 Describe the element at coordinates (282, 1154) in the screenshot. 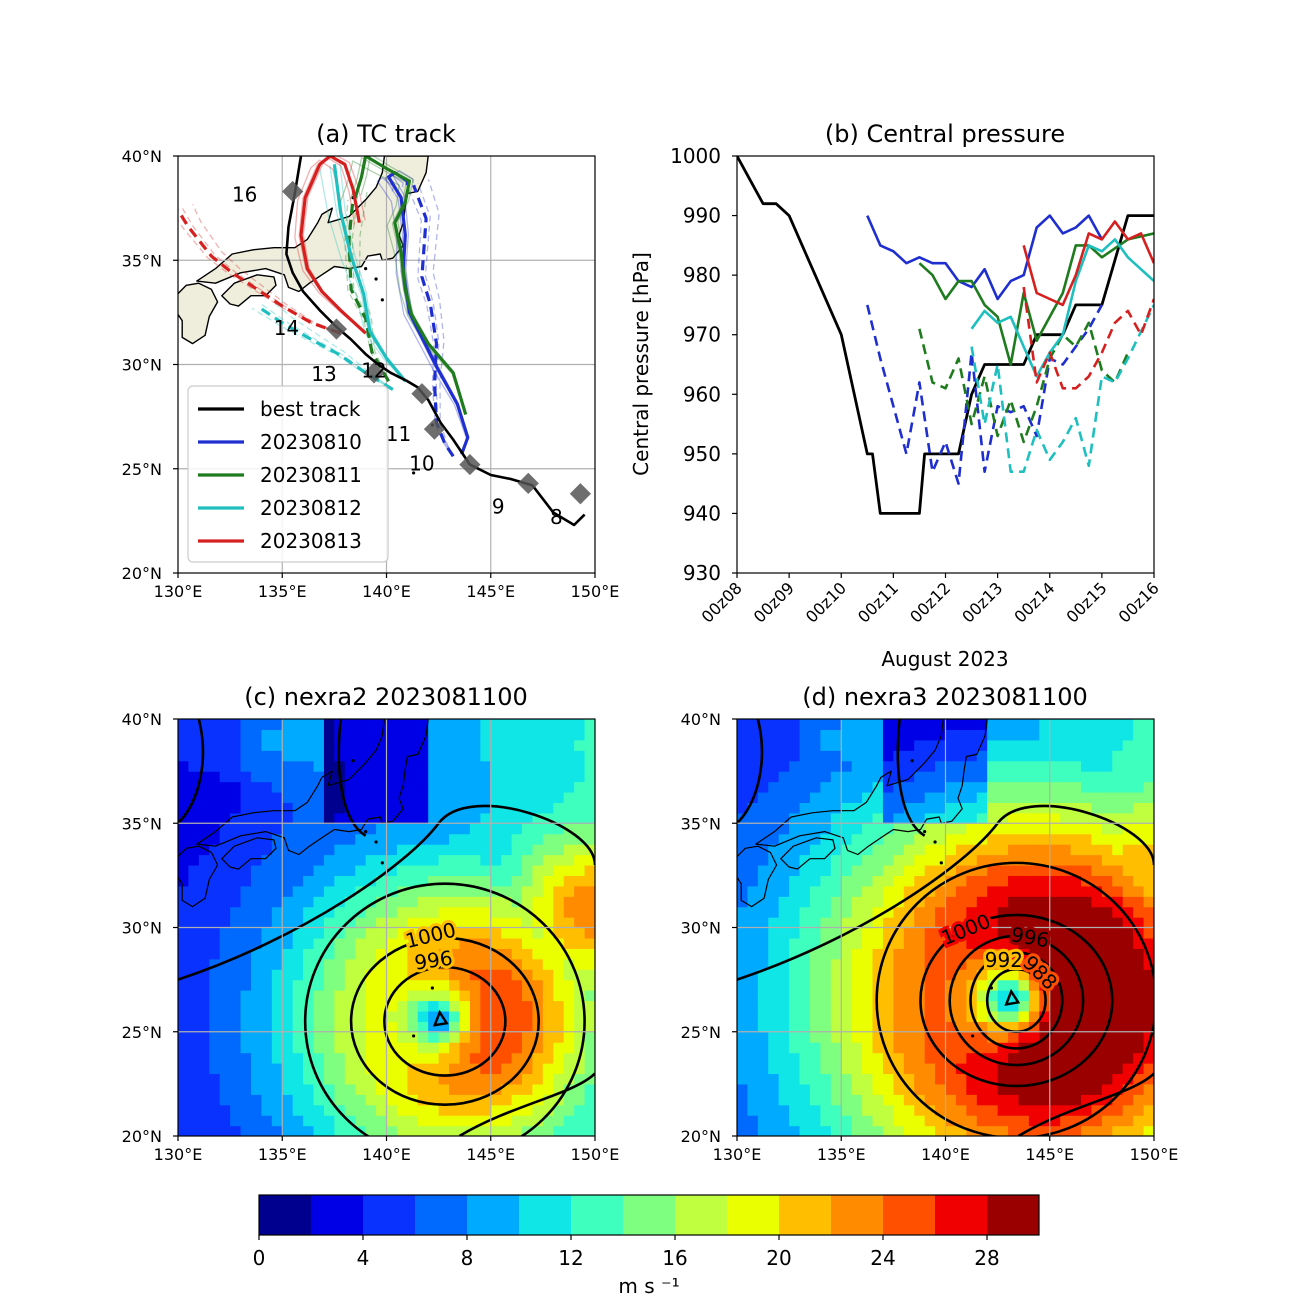

I see `panel-c-xtick-label: 135°E` at that location.